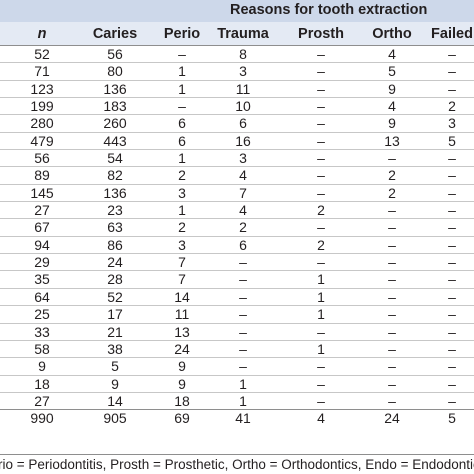 The height and width of the screenshot is (474, 474). What do you see at coordinates (42, 262) in the screenshot?
I see `cell-n: 29` at bounding box center [42, 262].